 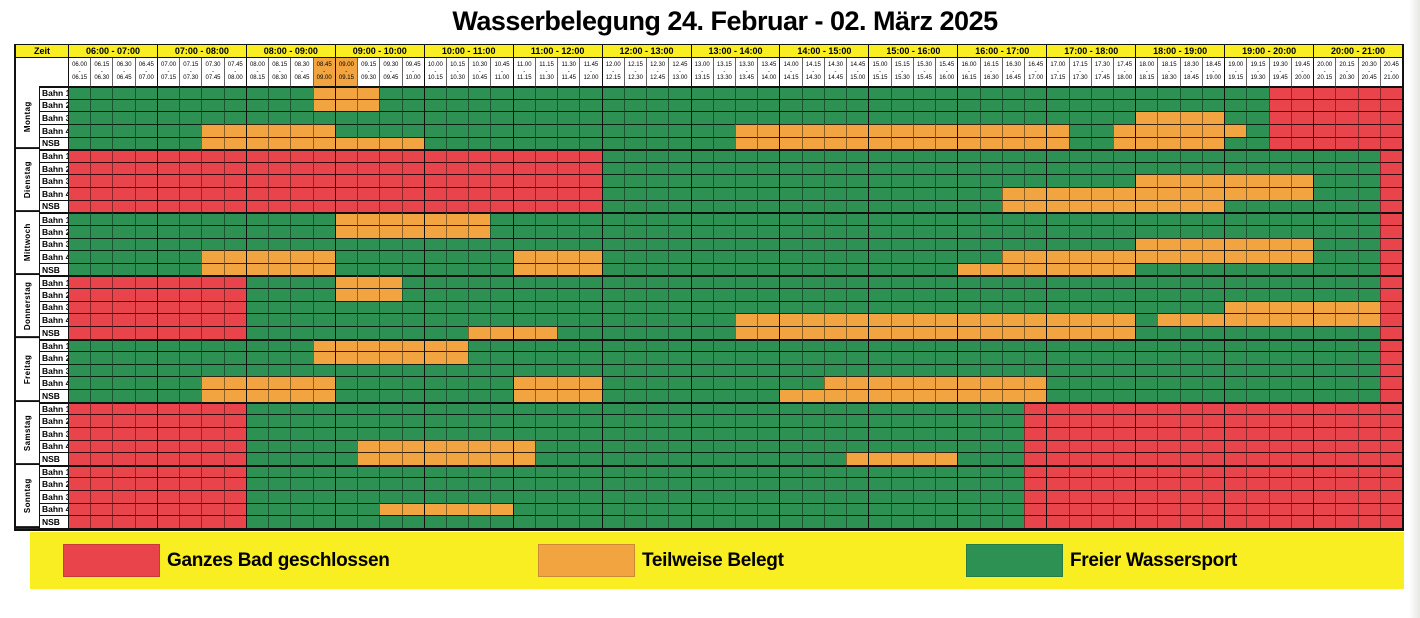 What do you see at coordinates (1214, 78) in the screenshot?
I see `quarter-time-text: 19.00` at bounding box center [1214, 78].